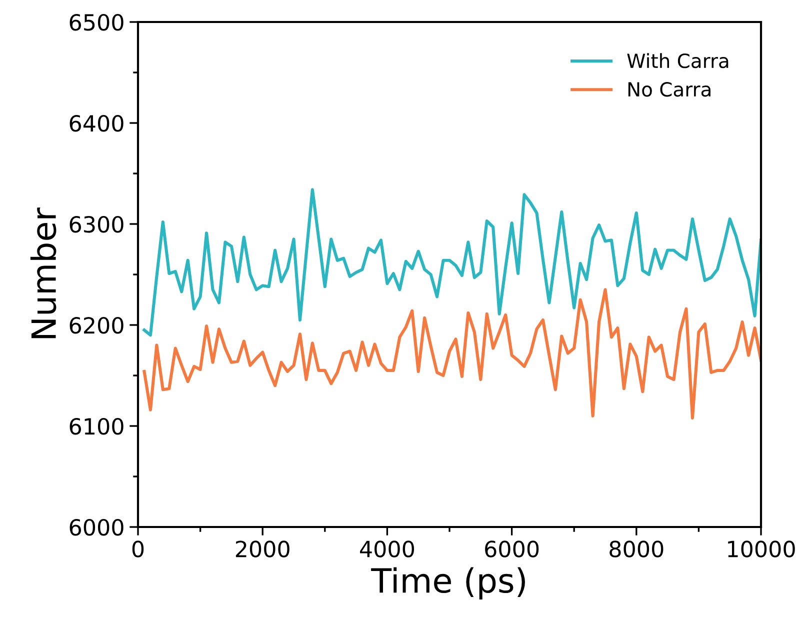 This screenshot has height=619, width=803. I want to click on y-axis-title: Number, so click(43, 273).